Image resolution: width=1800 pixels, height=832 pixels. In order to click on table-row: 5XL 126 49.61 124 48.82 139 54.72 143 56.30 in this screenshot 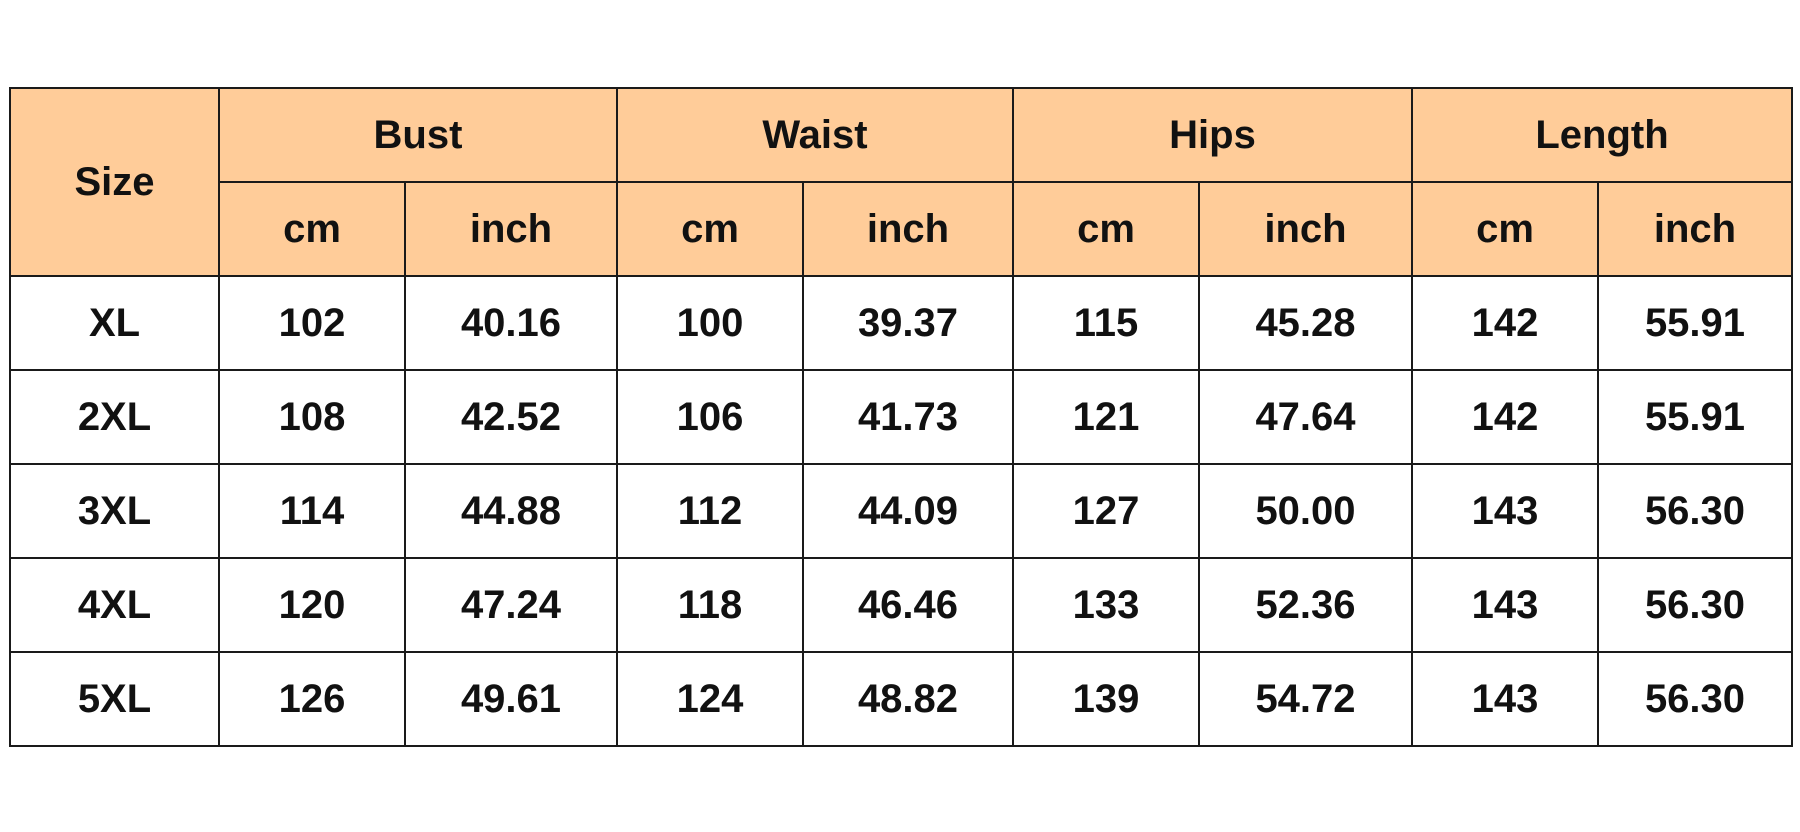, I will do `click(901, 699)`.